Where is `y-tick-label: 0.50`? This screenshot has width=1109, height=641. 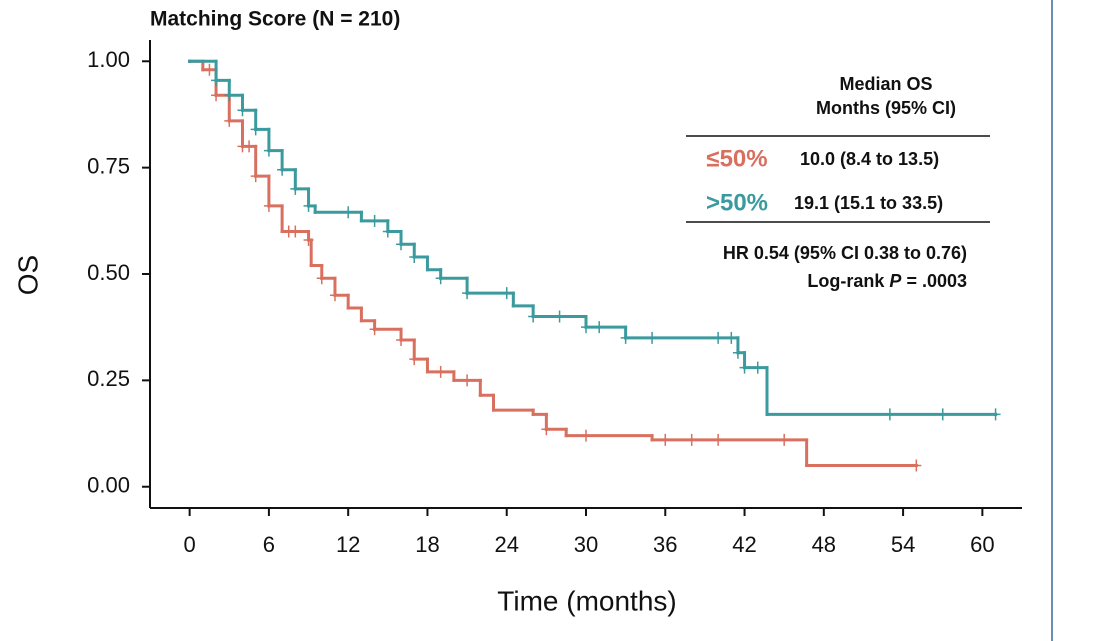
y-tick-label: 0.50 is located at coordinates (108, 272).